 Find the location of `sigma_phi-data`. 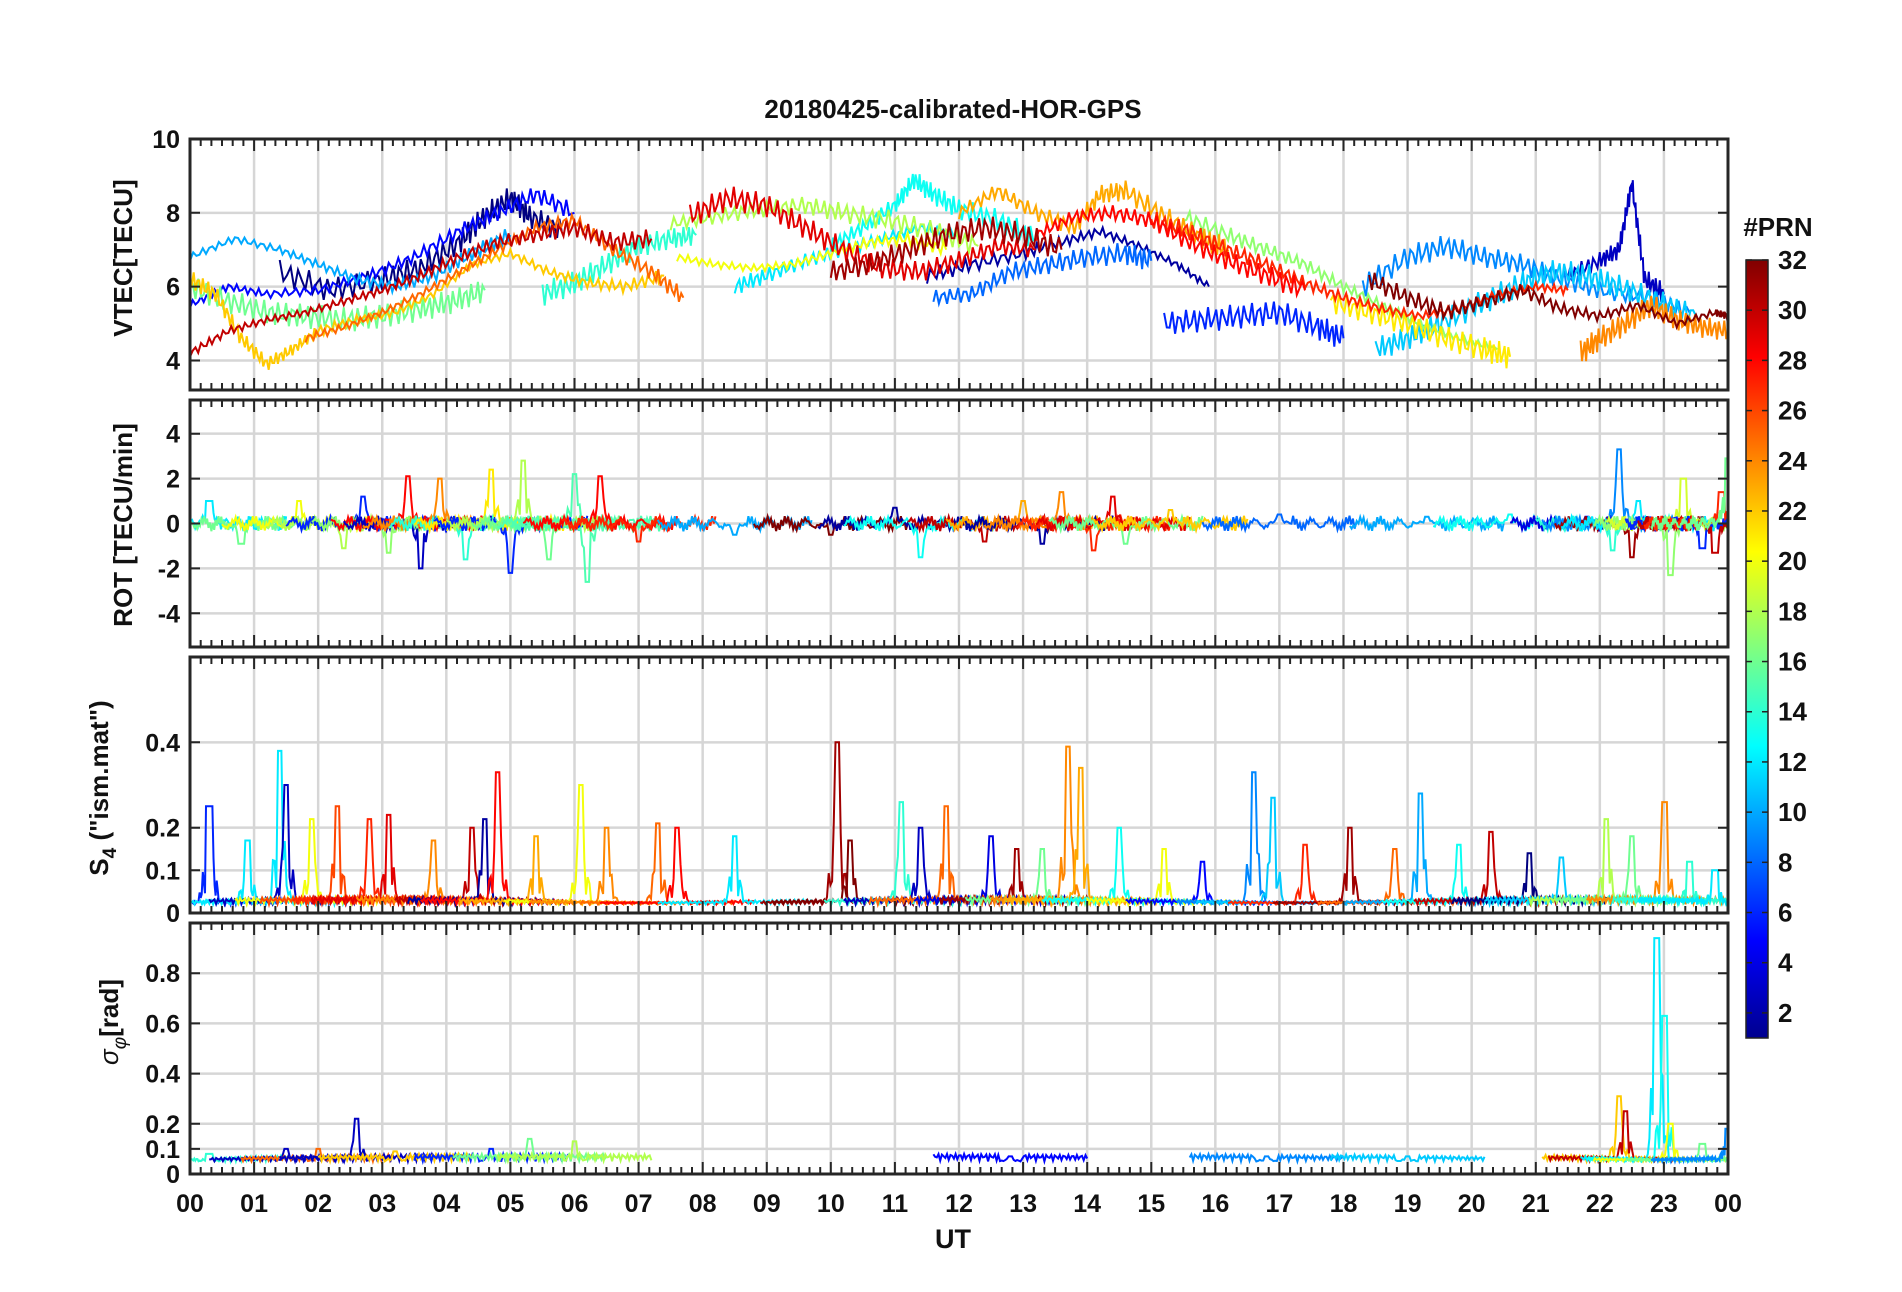

sigma_phi-data is located at coordinates (959, 1051).